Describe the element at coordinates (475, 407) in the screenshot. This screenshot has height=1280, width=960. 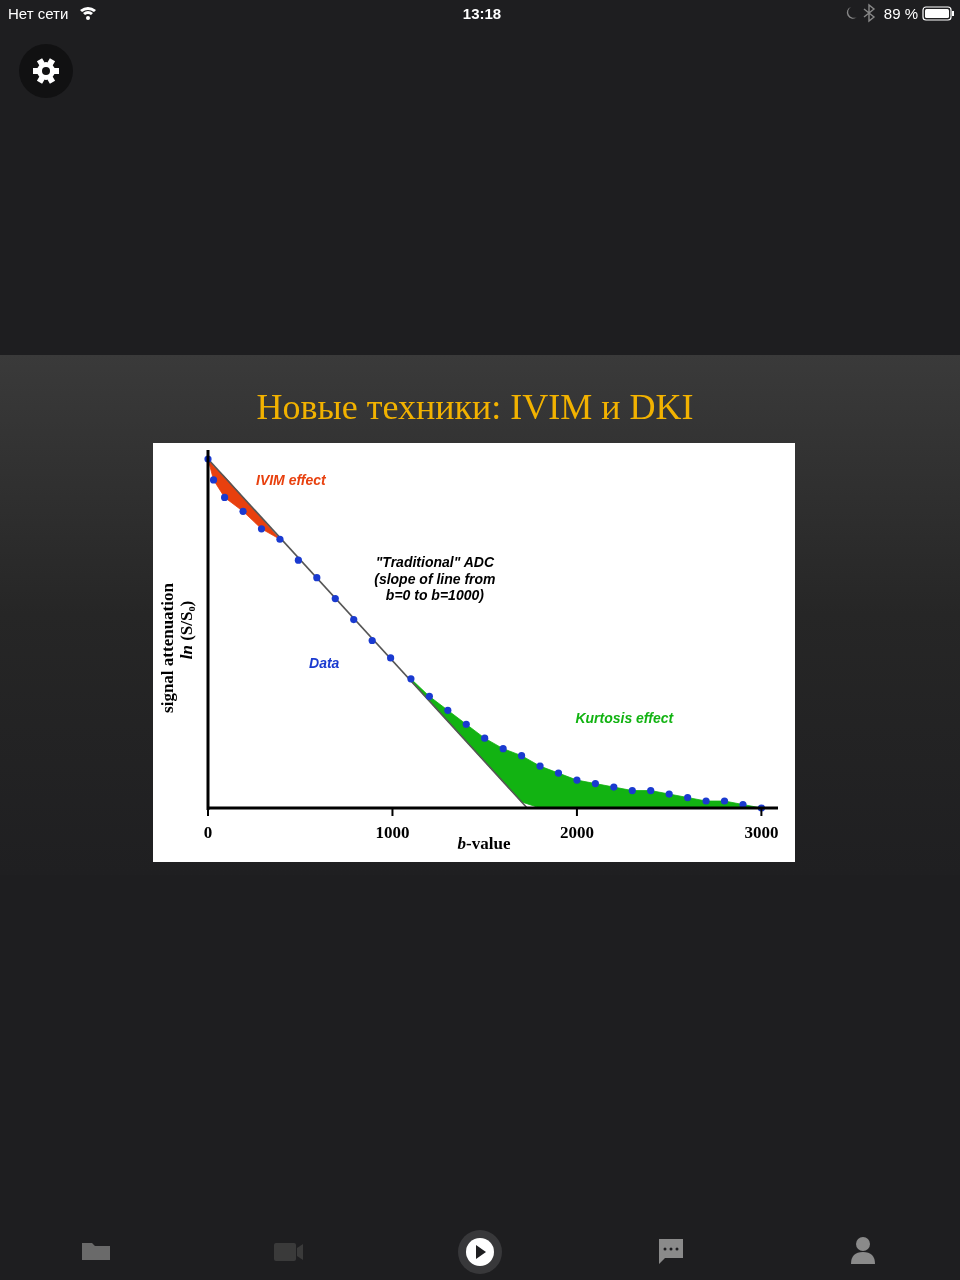
I see `chart-title: Новые техники: IVIM и DKI` at that location.